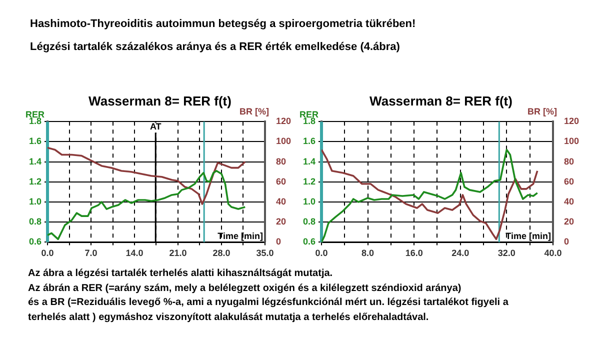 This screenshot has height=350, width=600. What do you see at coordinates (181, 274) in the screenshot?
I see `text: Az ábra a légzési tartalék terhelés alatti kihasználtságát mutatja.` at bounding box center [181, 274].